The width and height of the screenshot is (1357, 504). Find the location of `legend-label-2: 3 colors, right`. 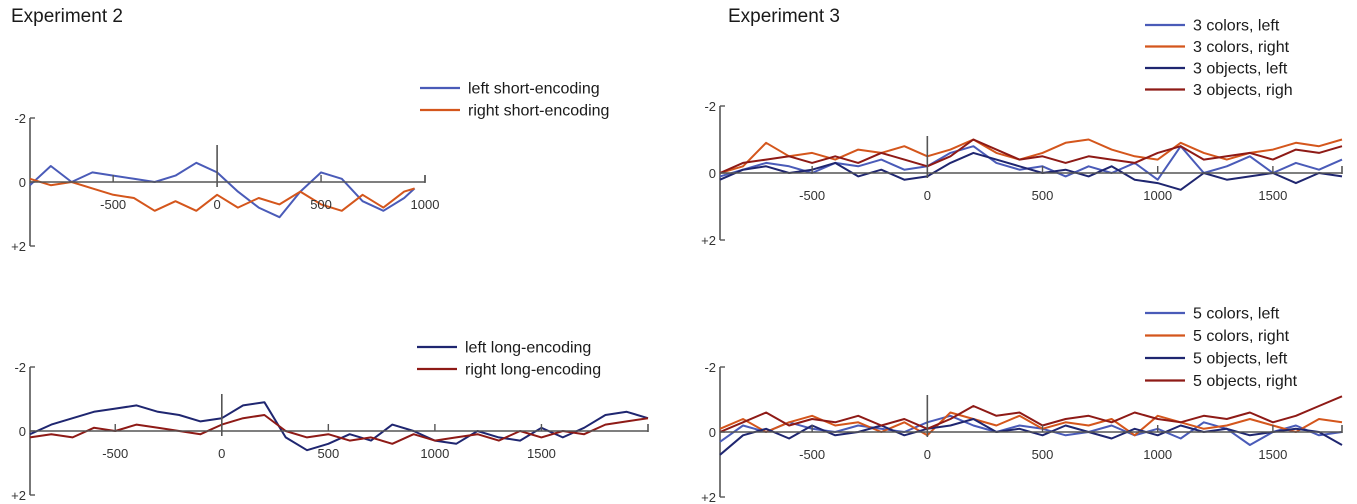

legend-label-2: 3 colors, right is located at coordinates (1241, 47).